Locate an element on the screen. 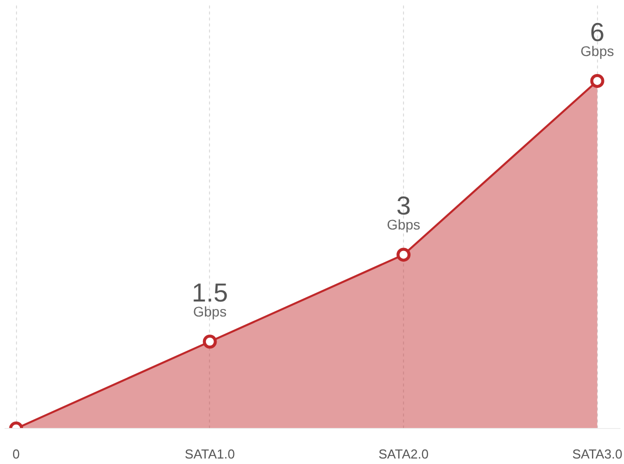 This screenshot has height=464, width=624. x-tick-label: SATA2.0 is located at coordinates (403, 454).